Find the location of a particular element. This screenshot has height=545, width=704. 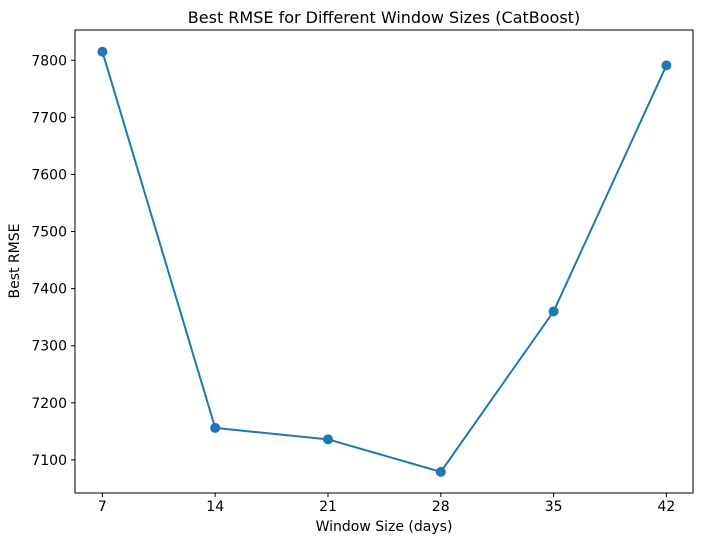

y-tick-label: 7600 is located at coordinates (49, 175).